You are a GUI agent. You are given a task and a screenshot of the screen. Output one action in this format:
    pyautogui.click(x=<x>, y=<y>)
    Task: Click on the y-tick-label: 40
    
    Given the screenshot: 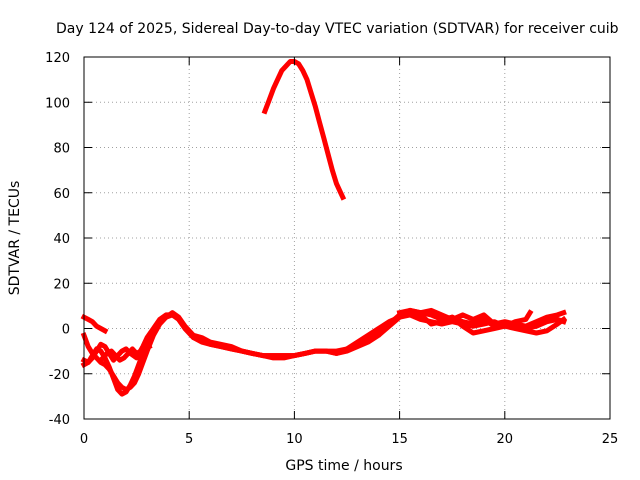 What is the action you would take?
    pyautogui.click(x=61, y=239)
    